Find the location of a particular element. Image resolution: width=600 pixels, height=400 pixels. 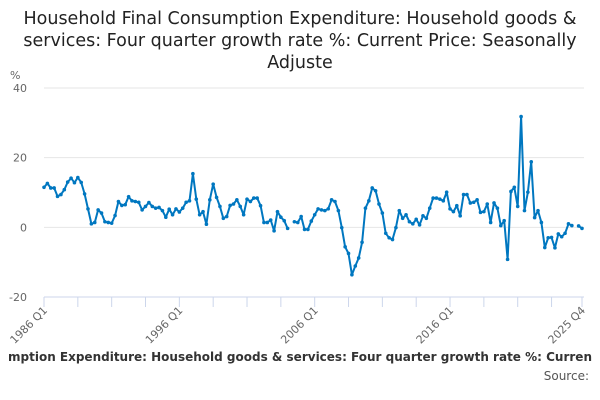

y-axis: -20 0 20 40 is located at coordinates (18, 193).